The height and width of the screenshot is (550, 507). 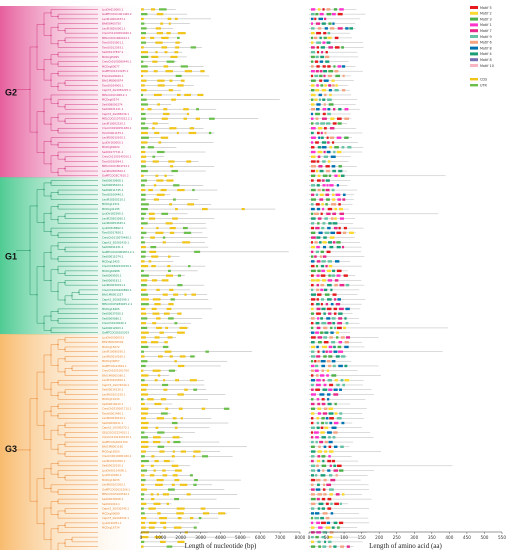 What do you see at coordinates (113, 337) in the screenshot?
I see `gene-id-label: LyuDlr00000013` at bounding box center [113, 337].